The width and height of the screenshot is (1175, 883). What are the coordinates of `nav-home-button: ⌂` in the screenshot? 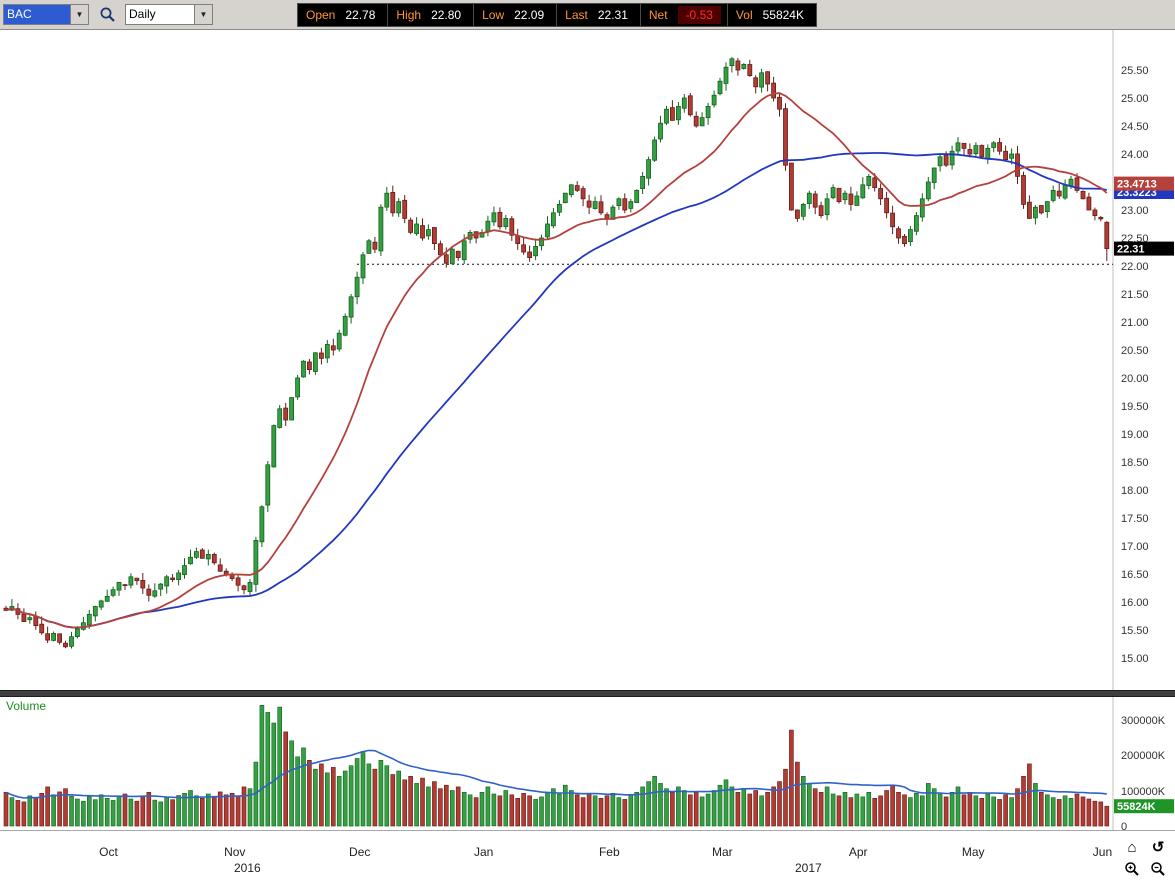 It's located at (1132, 847).